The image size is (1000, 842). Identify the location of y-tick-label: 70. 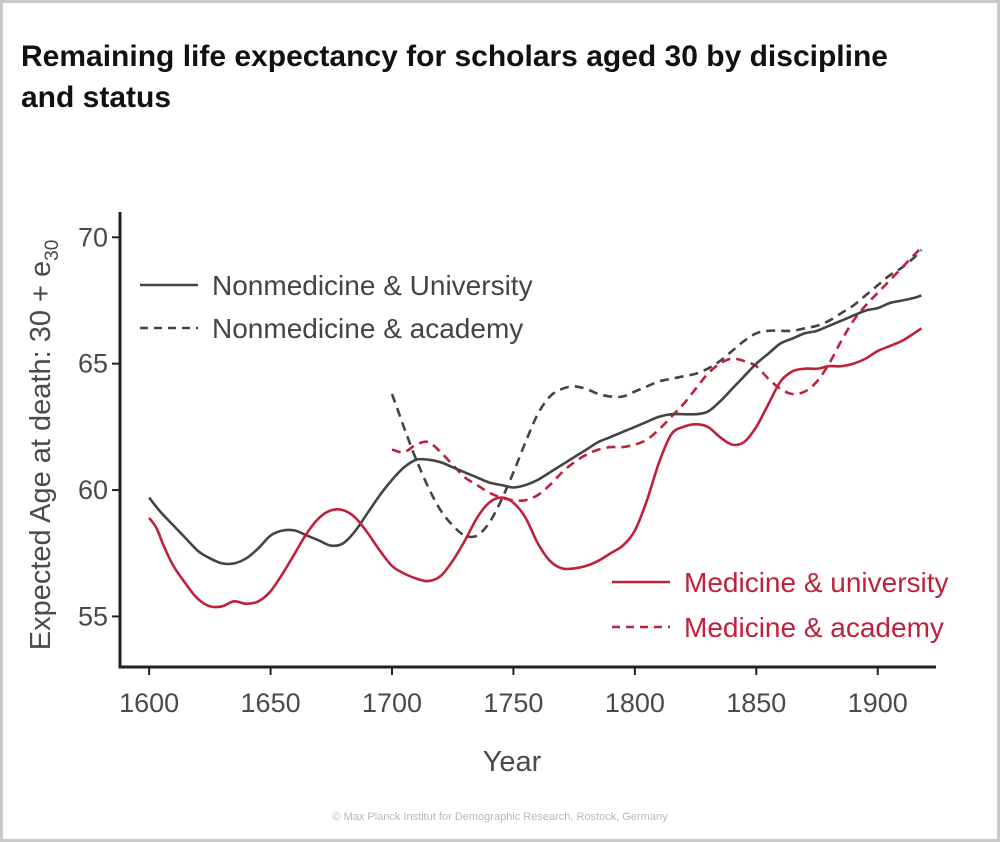
(93, 237).